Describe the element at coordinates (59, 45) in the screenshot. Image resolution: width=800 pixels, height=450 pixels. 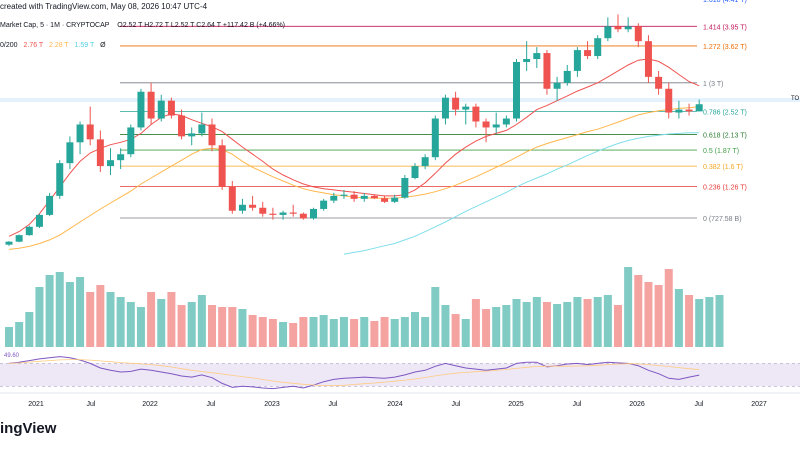
I see `ma2-value: 2.28 T` at that location.